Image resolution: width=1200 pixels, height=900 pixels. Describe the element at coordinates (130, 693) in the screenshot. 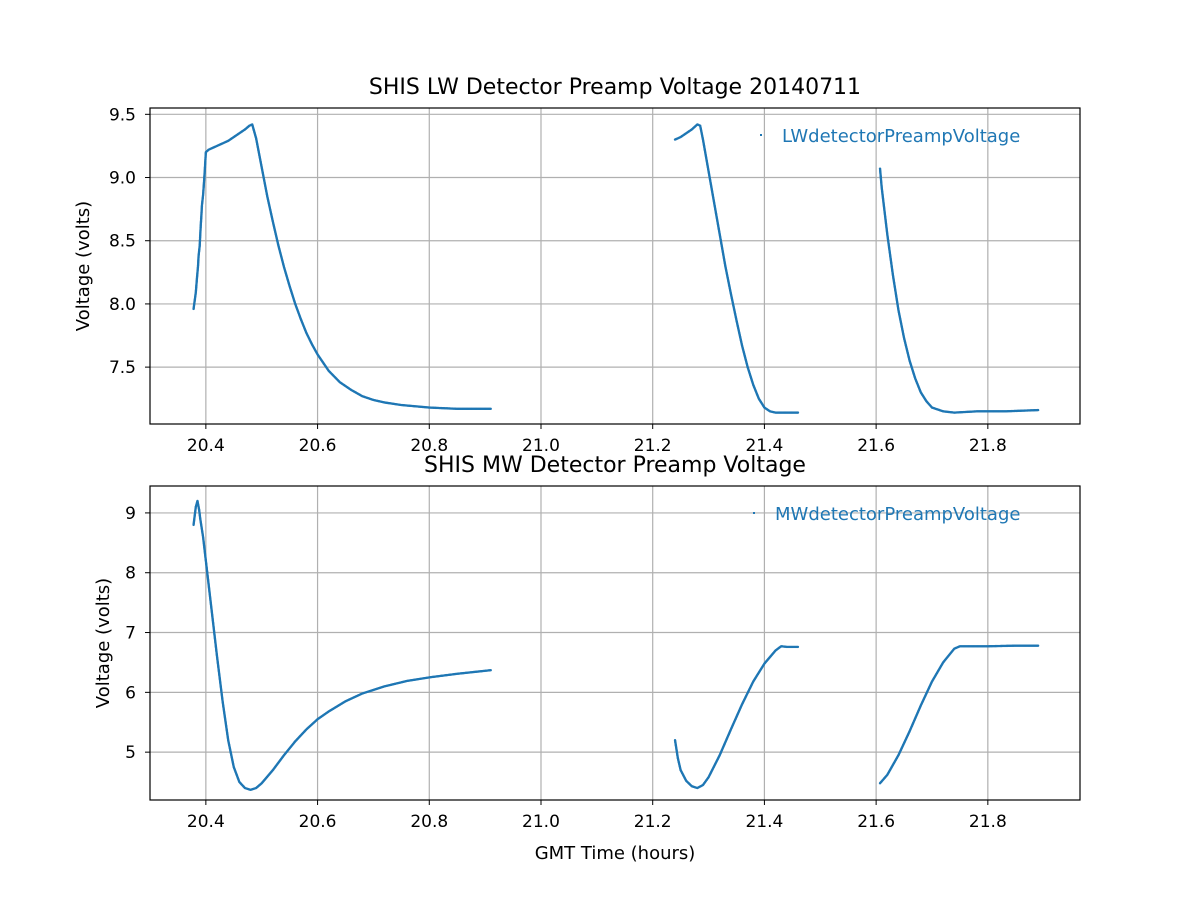

I see `mw-y-tick-label: 6` at that location.